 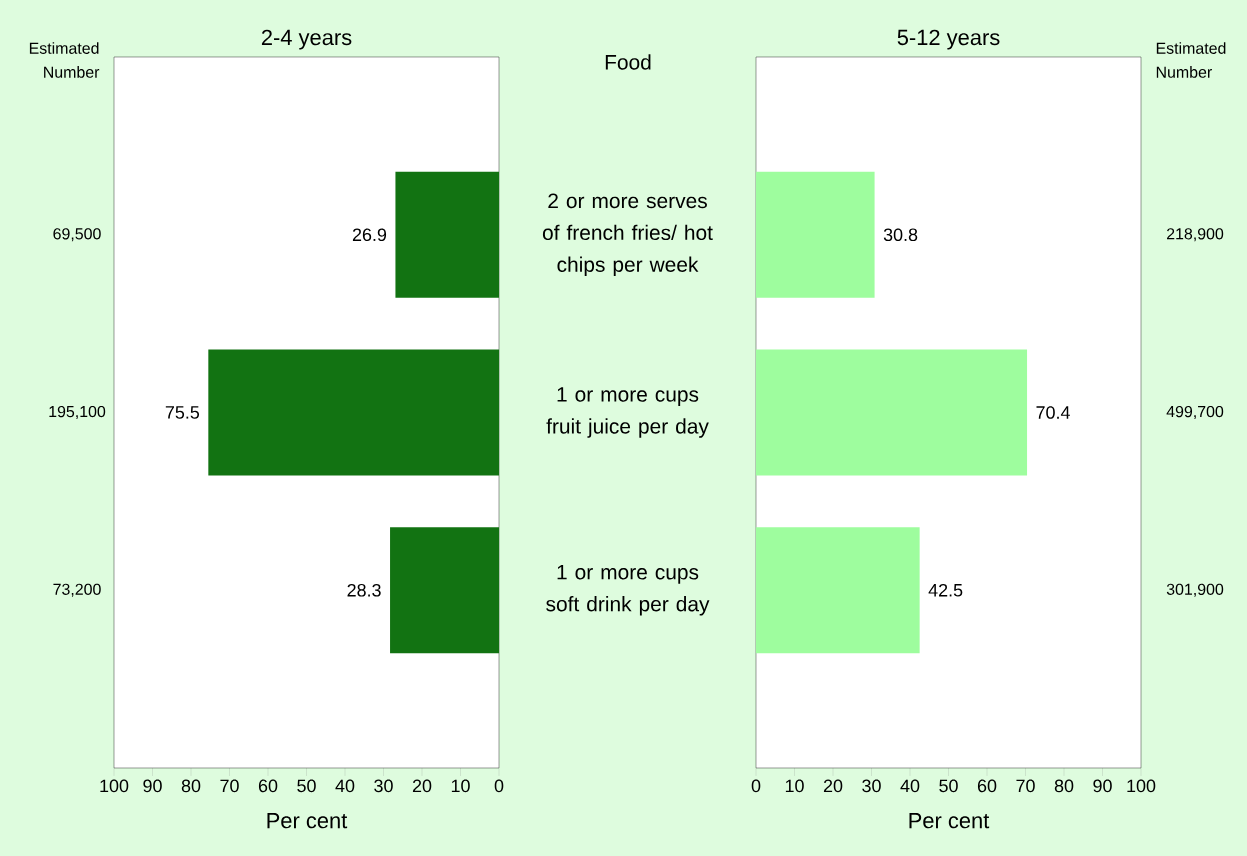 I want to click on text: 69,500, so click(x=77, y=235).